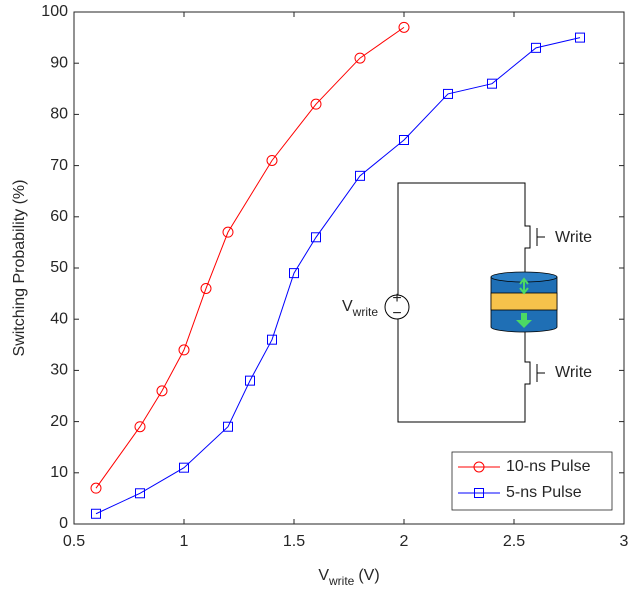 Image resolution: width=628 pixels, height=593 pixels. I want to click on voltage-source, so click(397, 307).